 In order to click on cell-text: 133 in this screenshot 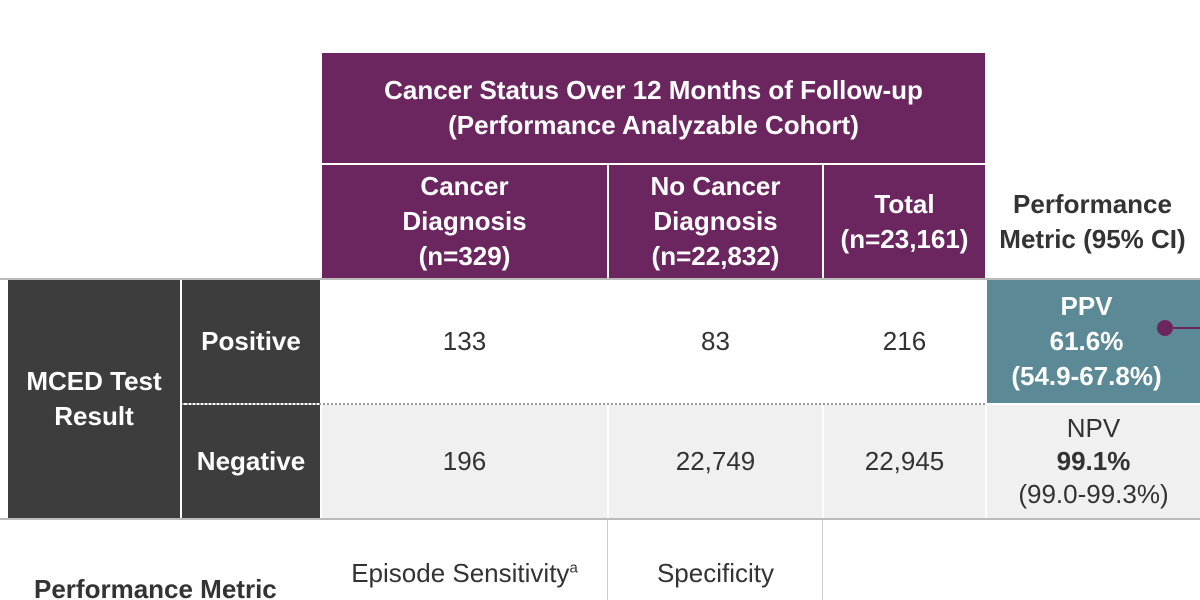, I will do `click(464, 341)`.